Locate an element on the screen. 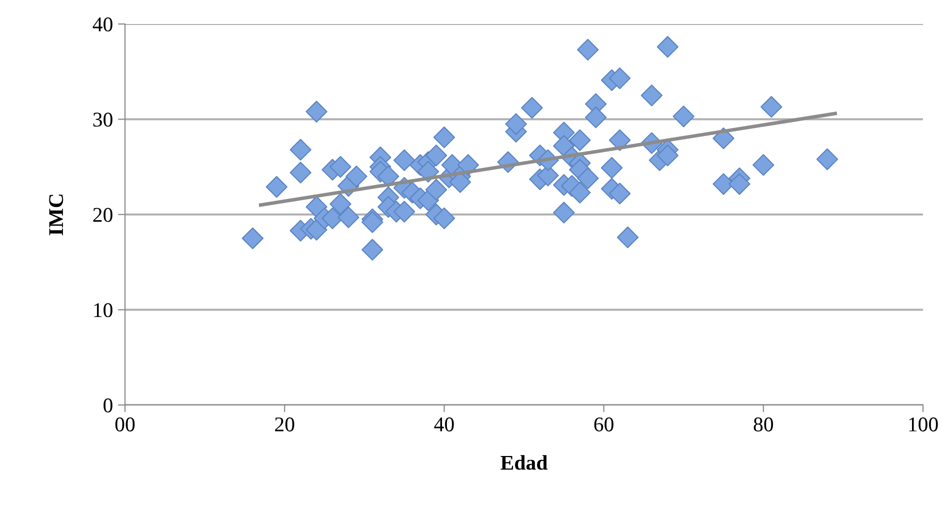 This screenshot has height=507, width=946. x-tick-label: 20 is located at coordinates (284, 424).